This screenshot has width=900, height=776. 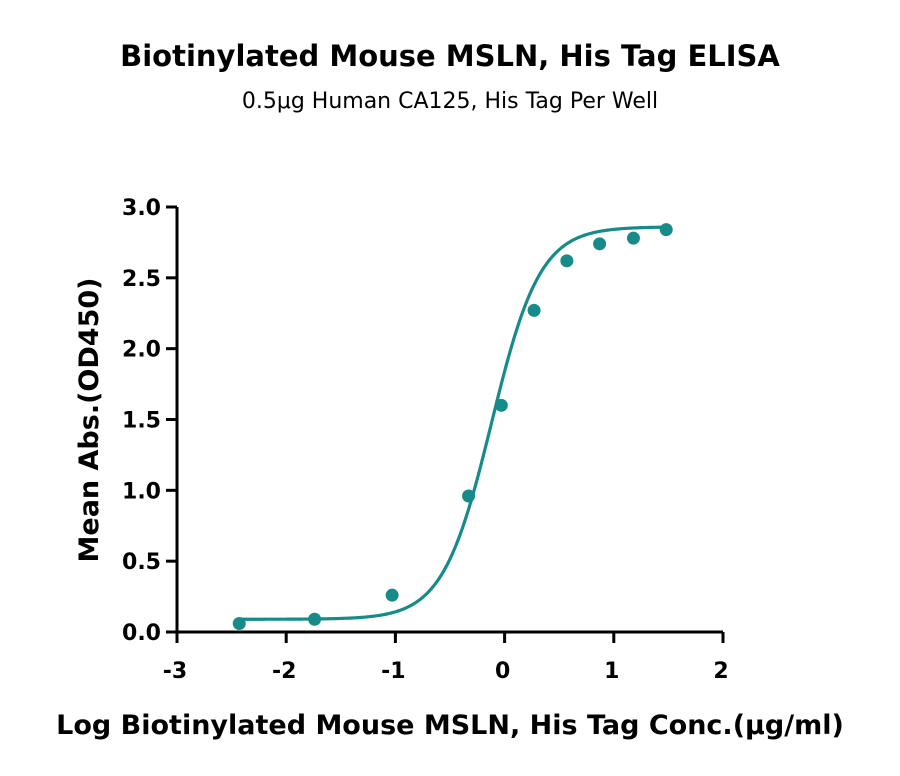 I want to click on x-tick-label: -2, so click(x=284, y=671).